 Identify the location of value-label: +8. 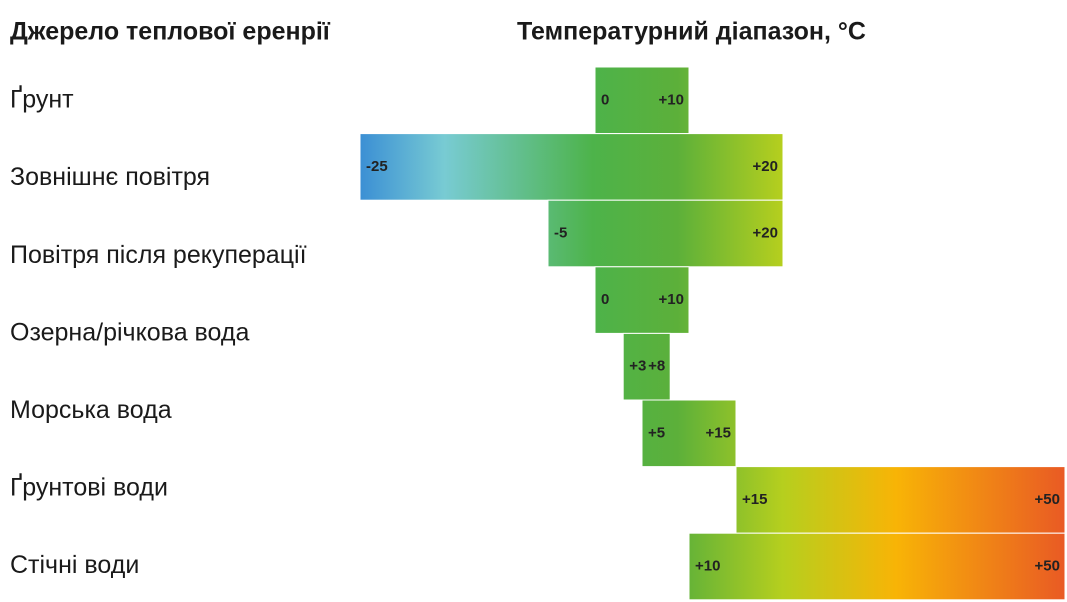
(656, 366).